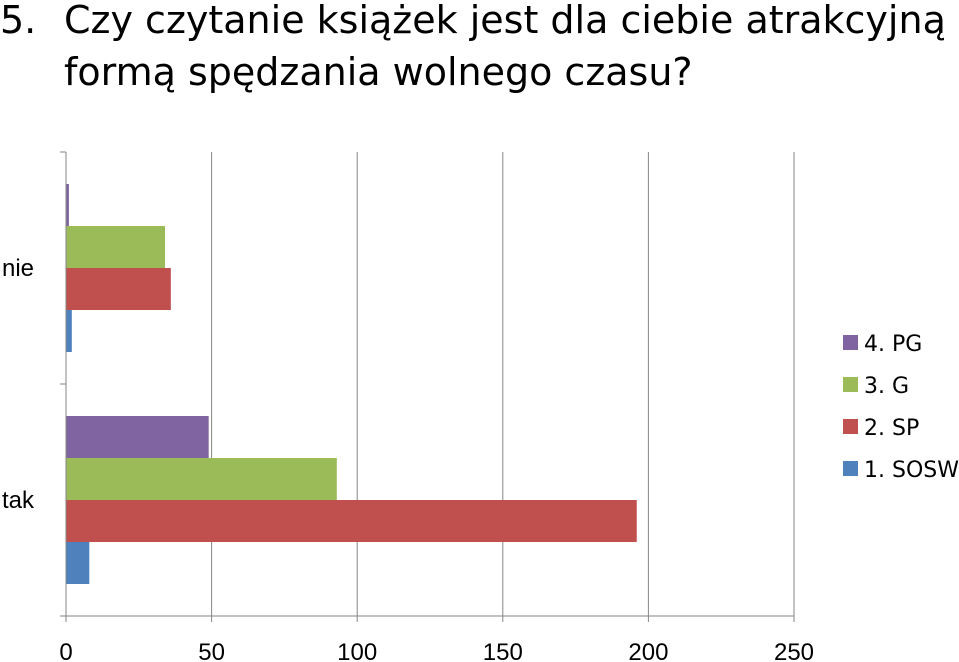  Describe the element at coordinates (118, 289) in the screenshot. I see `bar-nie-2-sp` at that location.